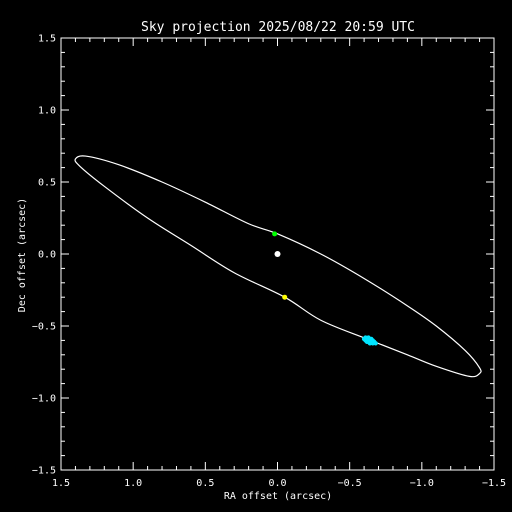 This screenshot has height=512, width=512. I want to click on y-tick-label: 1.5, so click(47, 39).